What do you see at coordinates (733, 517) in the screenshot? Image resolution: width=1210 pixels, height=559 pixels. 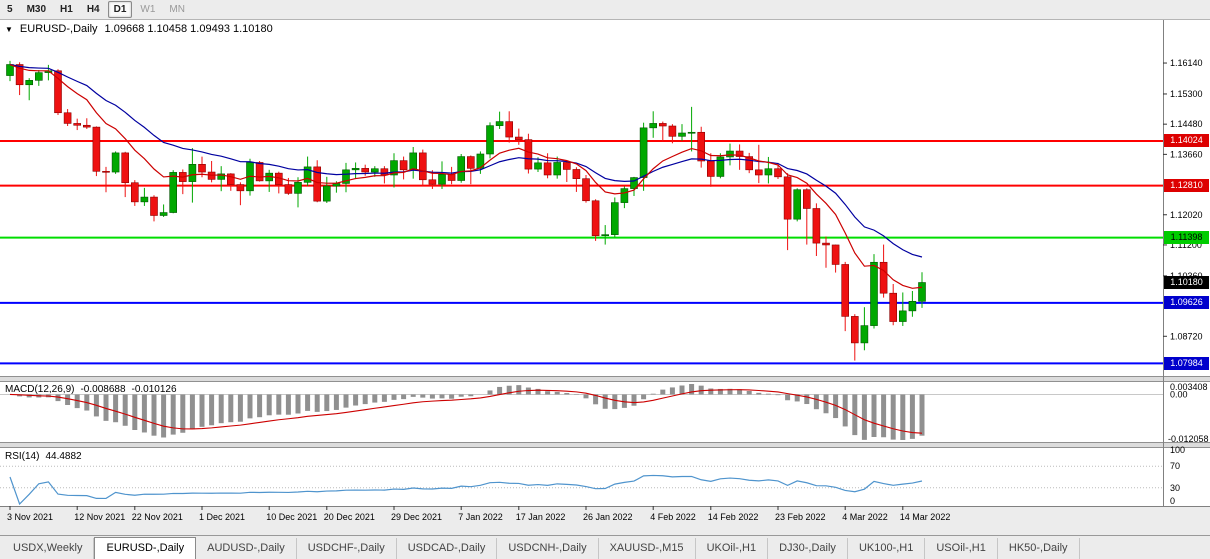 I see `date-axis-label: 14 Feb 2022` at bounding box center [733, 517].